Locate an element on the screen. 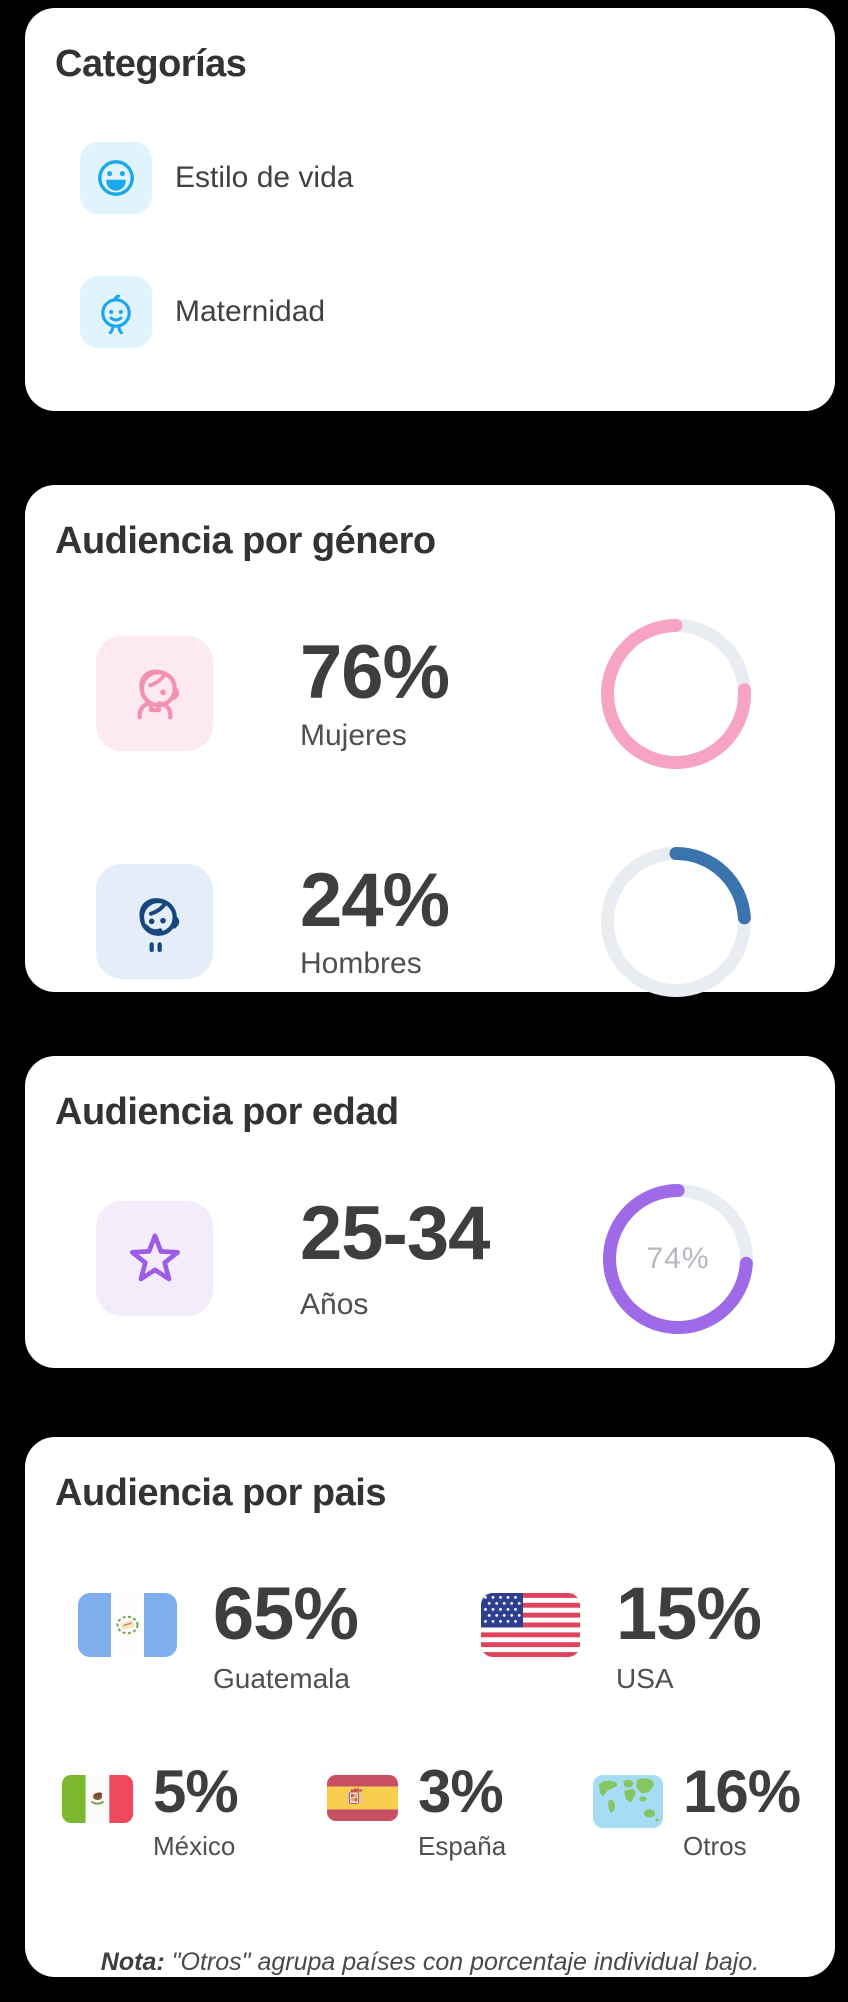 The width and height of the screenshot is (848, 2002). men-stat: 24% Hombres is located at coordinates (375, 919).